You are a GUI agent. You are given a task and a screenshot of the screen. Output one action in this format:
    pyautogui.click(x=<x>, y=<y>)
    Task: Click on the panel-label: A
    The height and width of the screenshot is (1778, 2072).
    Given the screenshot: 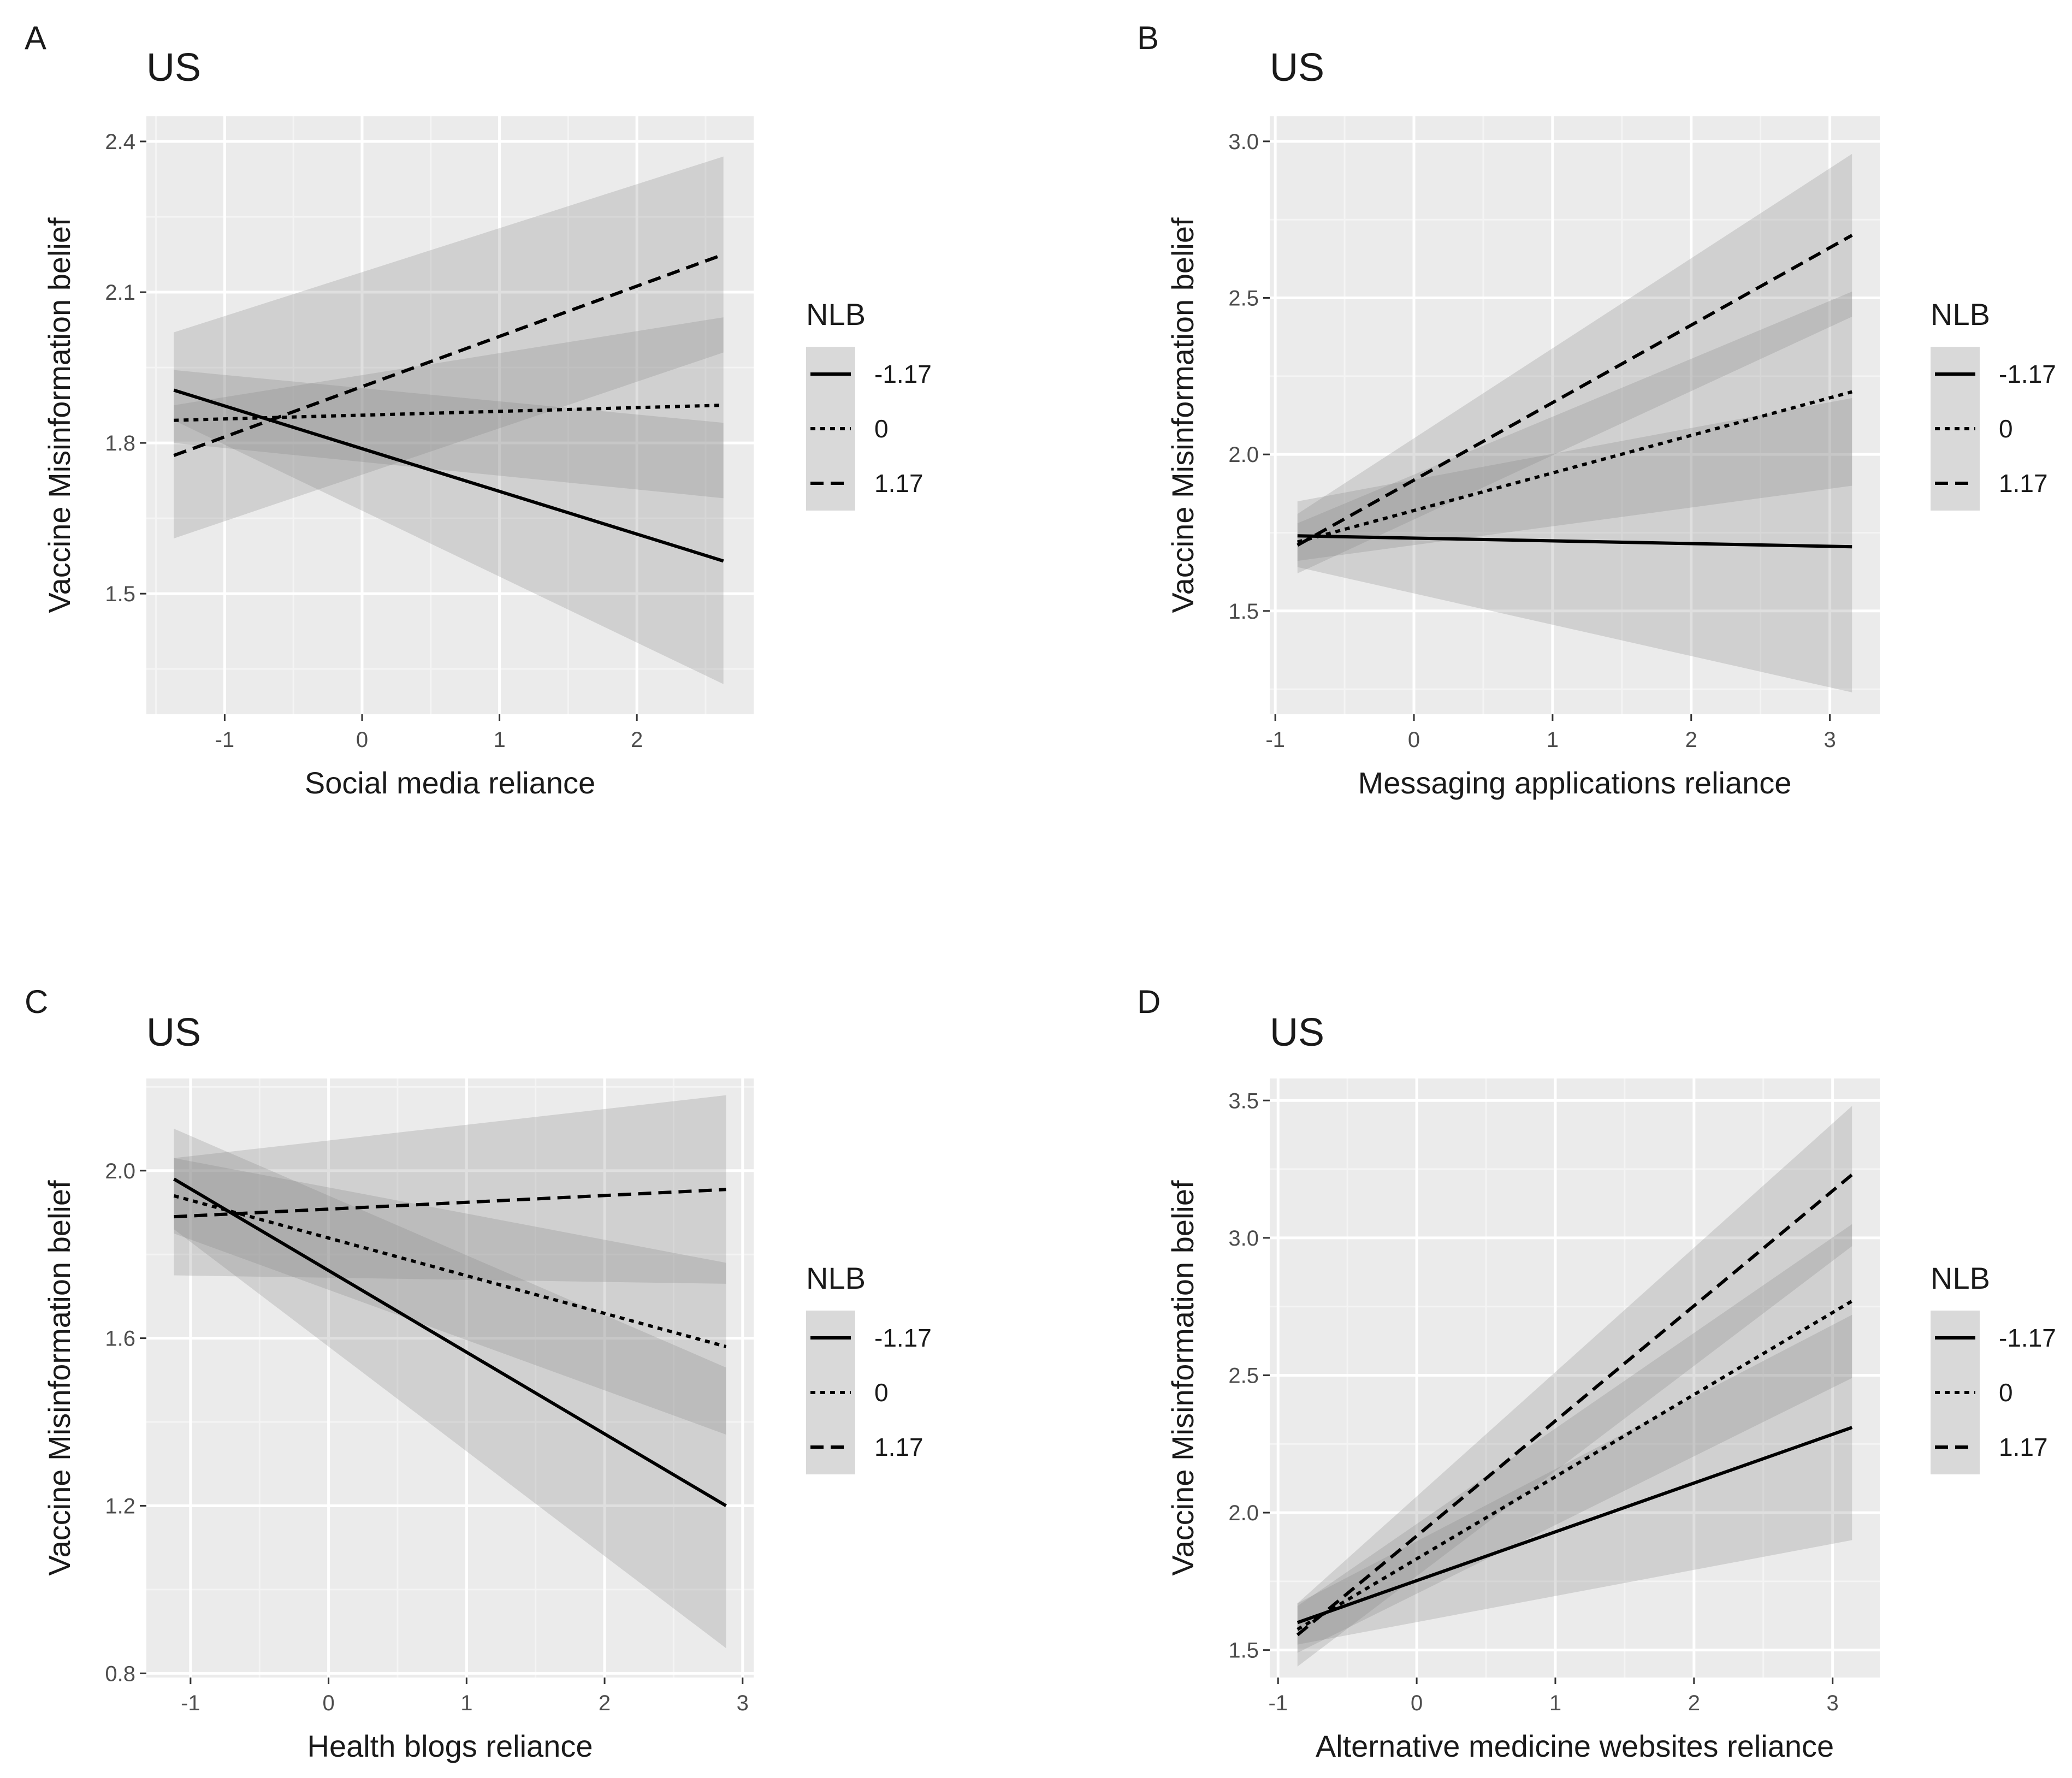 What is the action you would take?
    pyautogui.click(x=36, y=38)
    